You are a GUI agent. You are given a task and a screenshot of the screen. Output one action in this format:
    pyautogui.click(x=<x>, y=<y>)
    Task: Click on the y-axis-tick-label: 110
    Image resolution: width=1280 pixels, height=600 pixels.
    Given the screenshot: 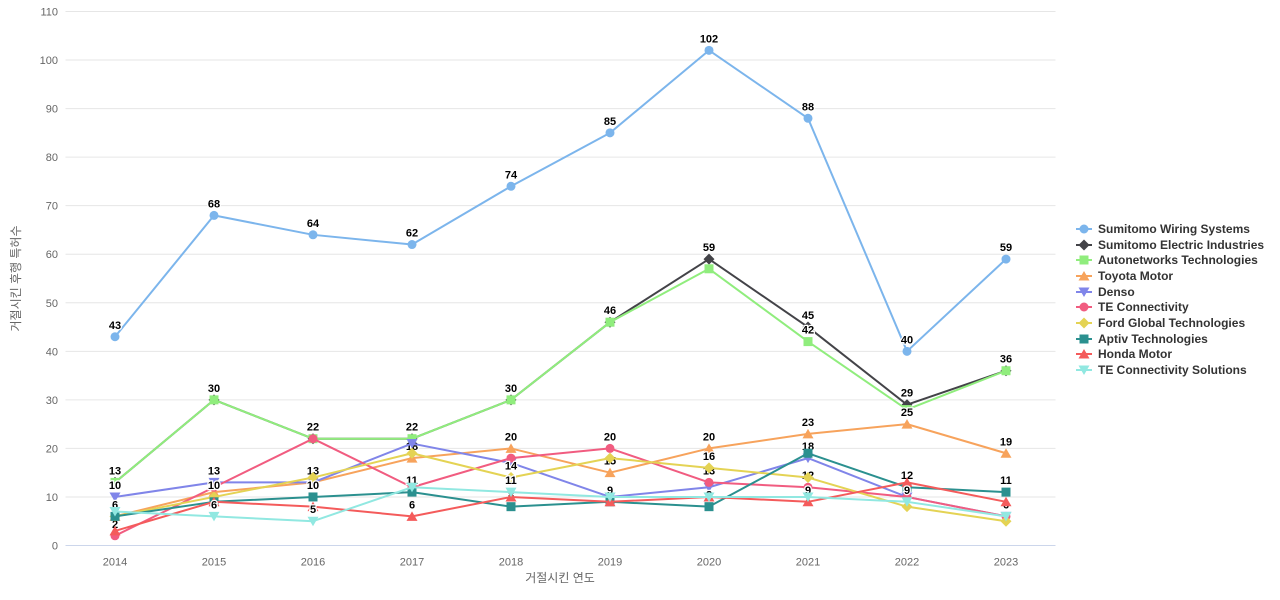 What is the action you would take?
    pyautogui.click(x=49, y=13)
    